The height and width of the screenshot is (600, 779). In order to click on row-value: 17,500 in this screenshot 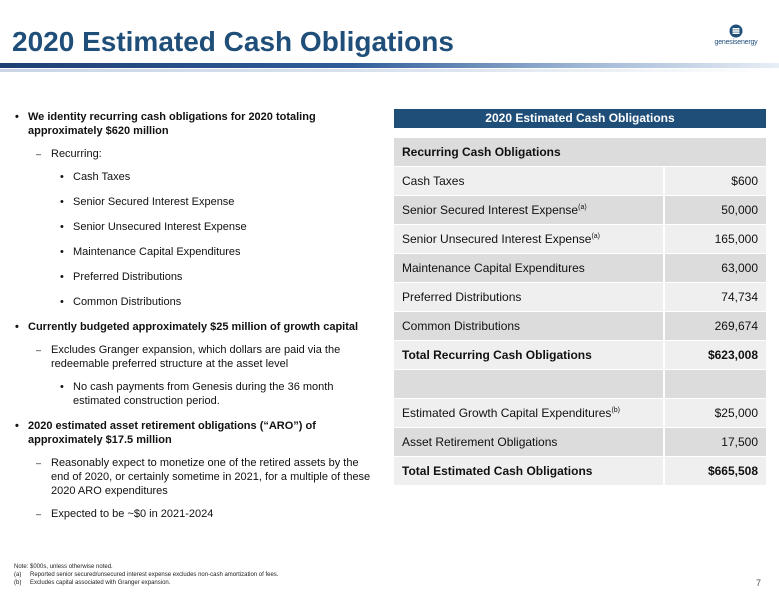, I will do `click(714, 442)`.